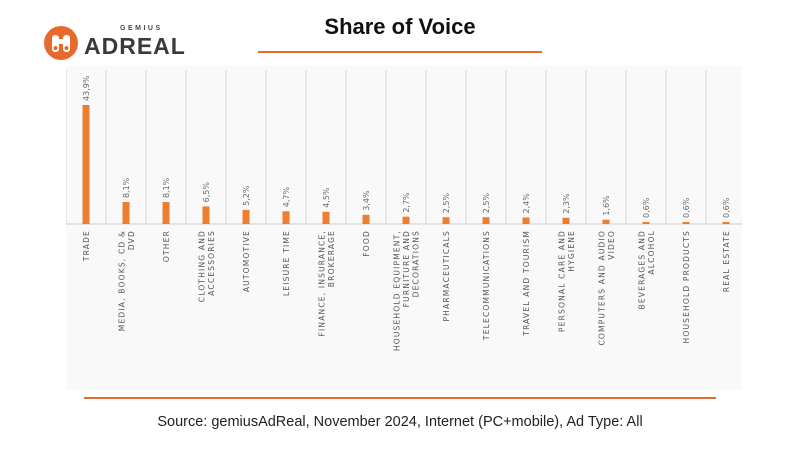 Image resolution: width=800 pixels, height=450 pixels. I want to click on x-tick-label: OTHER, so click(166, 246).